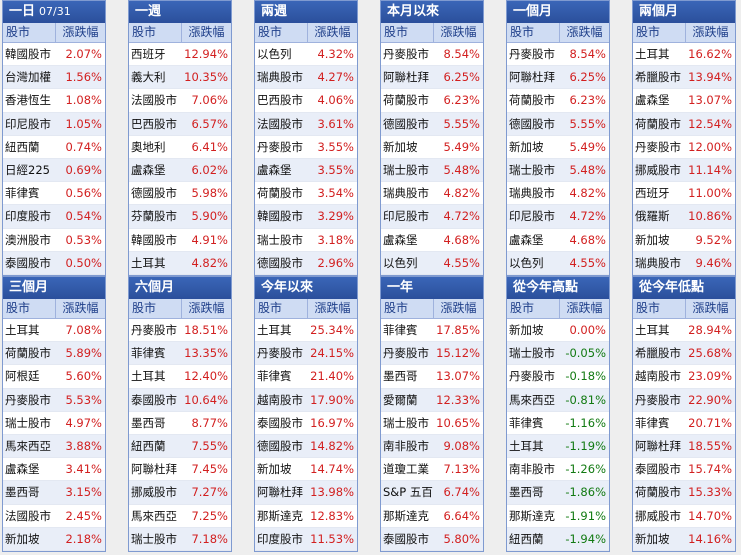  What do you see at coordinates (432, 493) in the screenshot?
I see `list-item: S&P 五百 6.74%` at bounding box center [432, 493].